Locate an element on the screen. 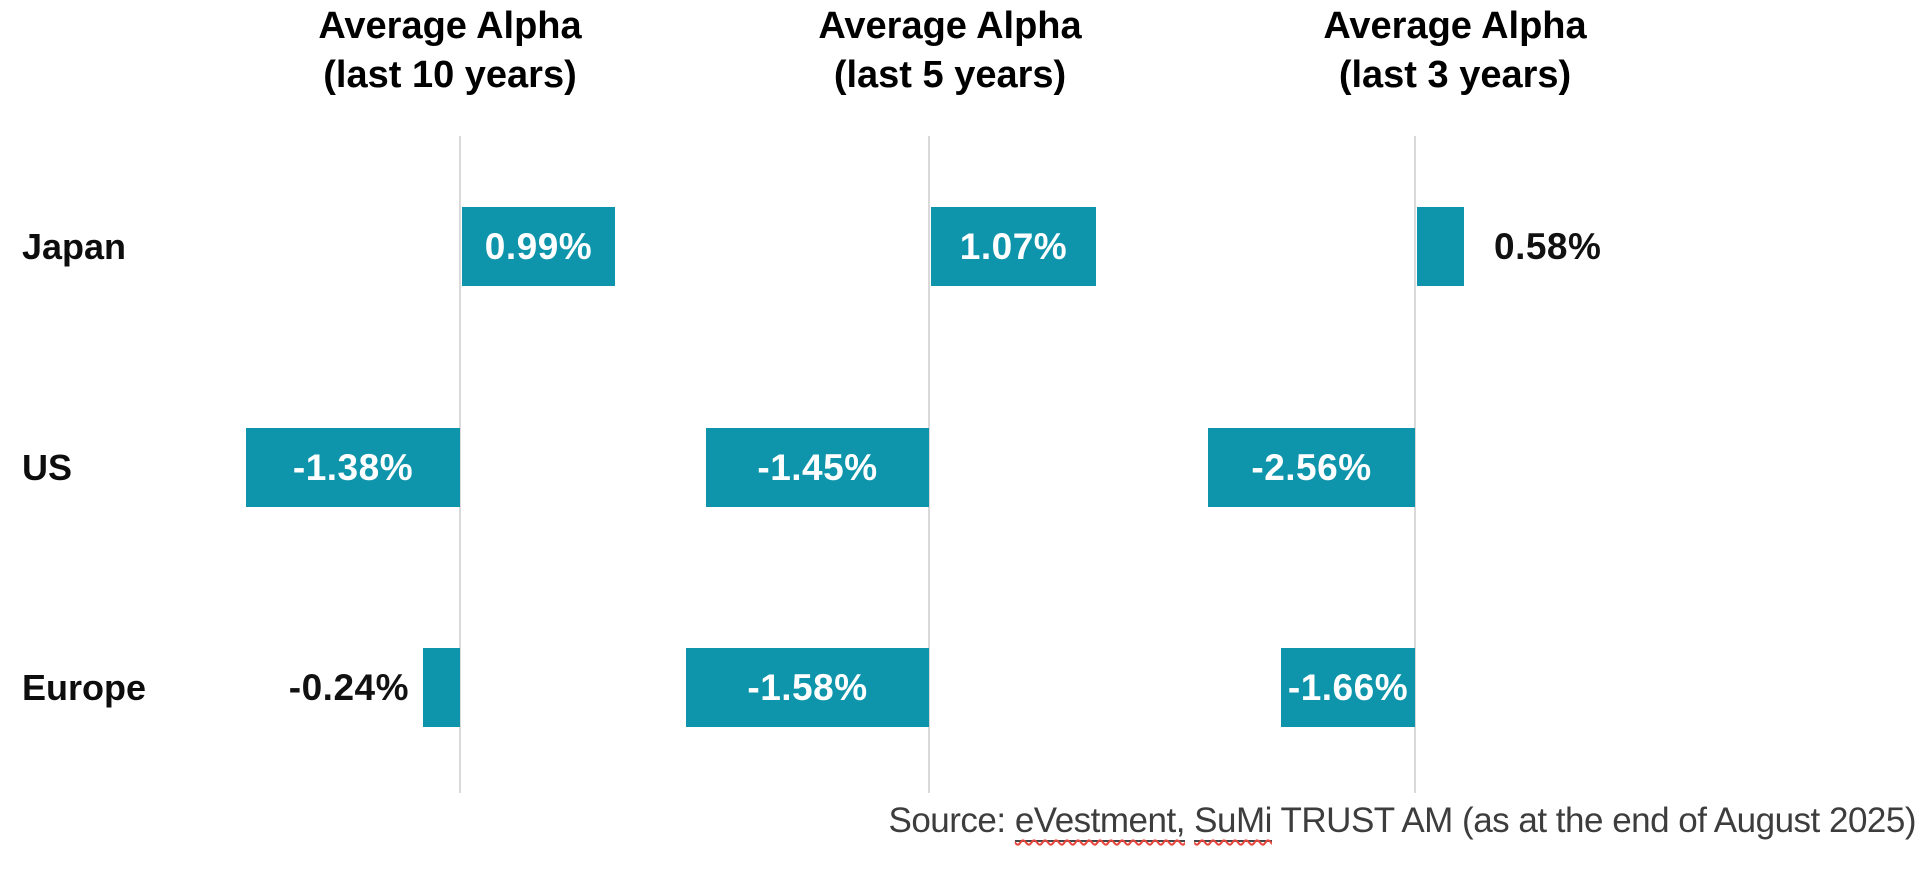  value-label-us-panel1: -1.38% is located at coordinates (353, 467).